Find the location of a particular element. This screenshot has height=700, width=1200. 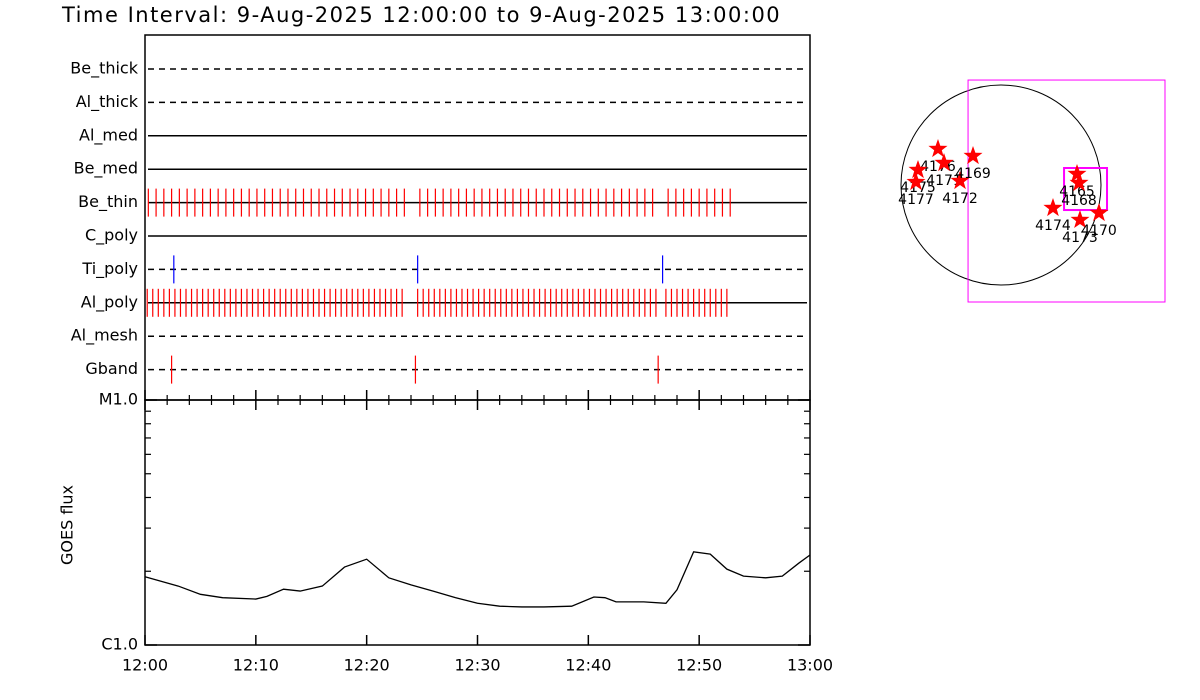

region-label: 4175 is located at coordinates (918, 188).